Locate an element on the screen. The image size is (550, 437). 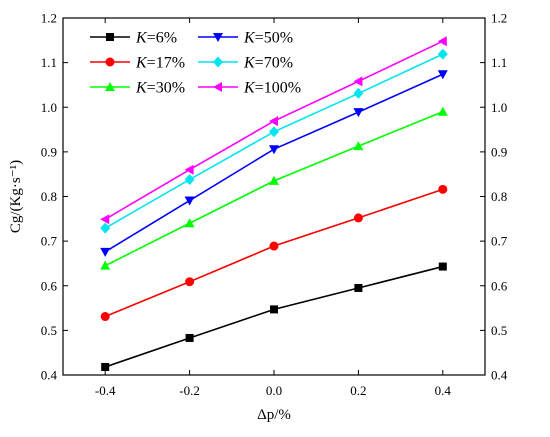
y-tick-label-right: 0.9 is located at coordinates (499, 151).